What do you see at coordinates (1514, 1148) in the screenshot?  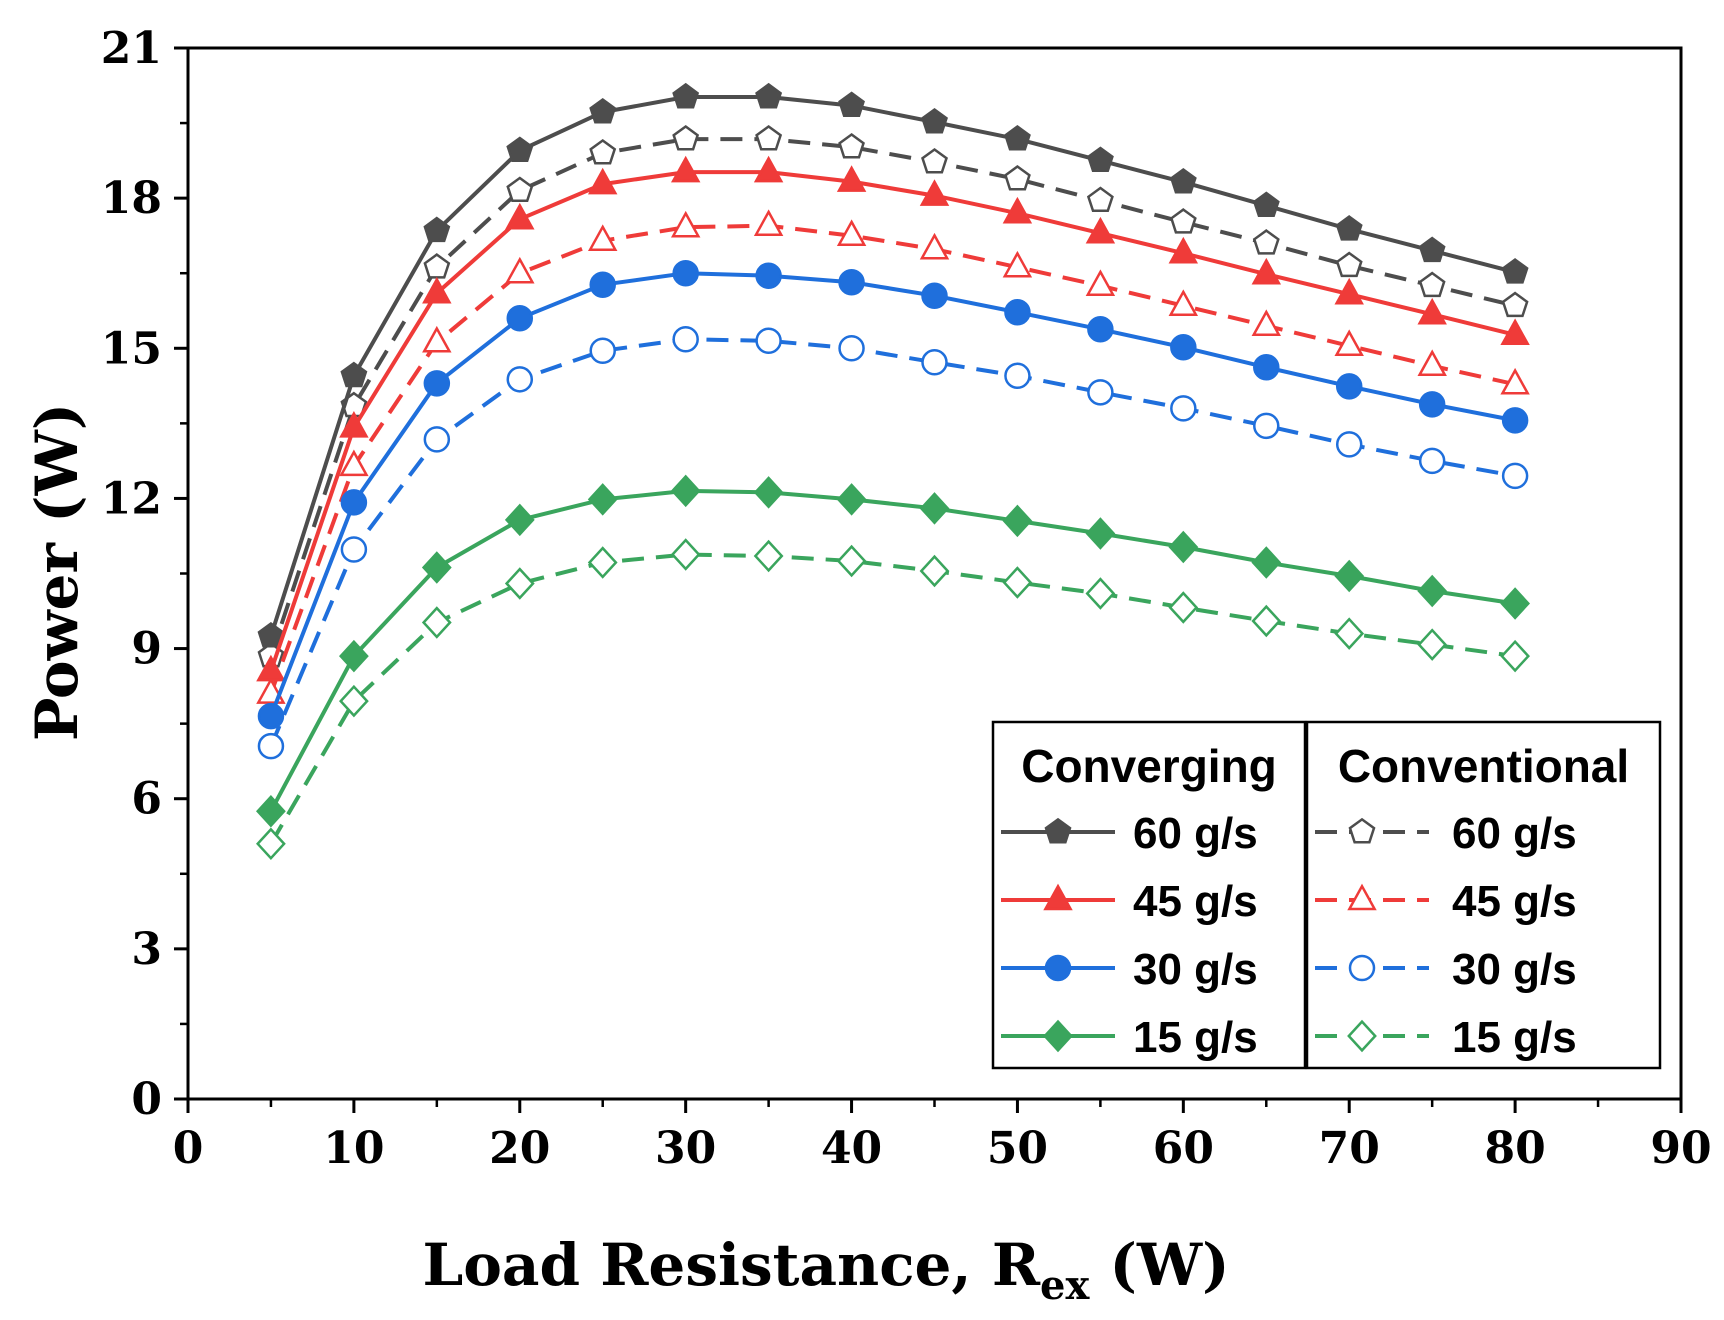 I see `x-tick-label: 80` at bounding box center [1514, 1148].